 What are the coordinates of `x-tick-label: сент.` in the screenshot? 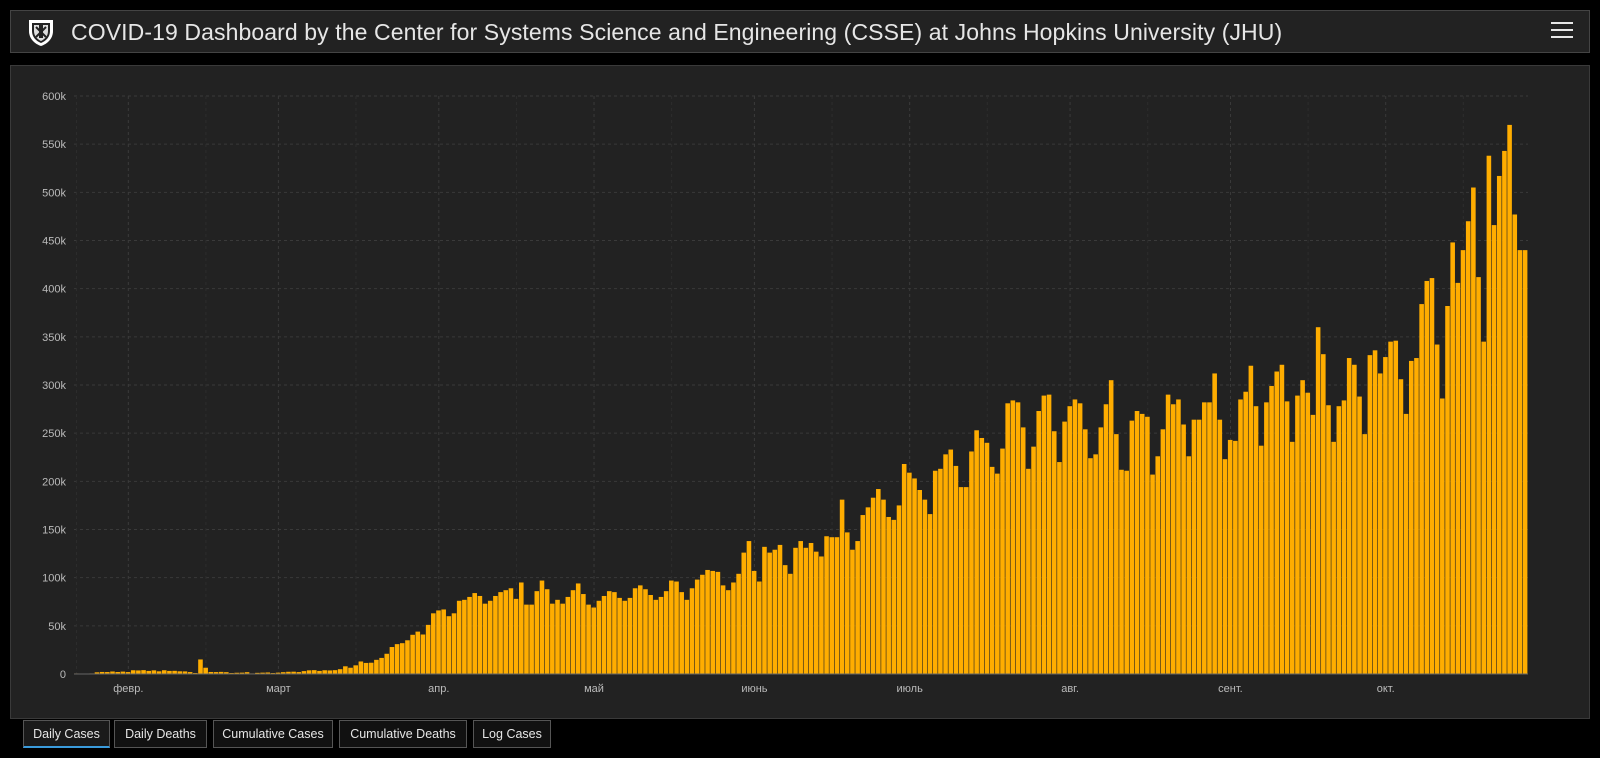 It's located at (1230, 689).